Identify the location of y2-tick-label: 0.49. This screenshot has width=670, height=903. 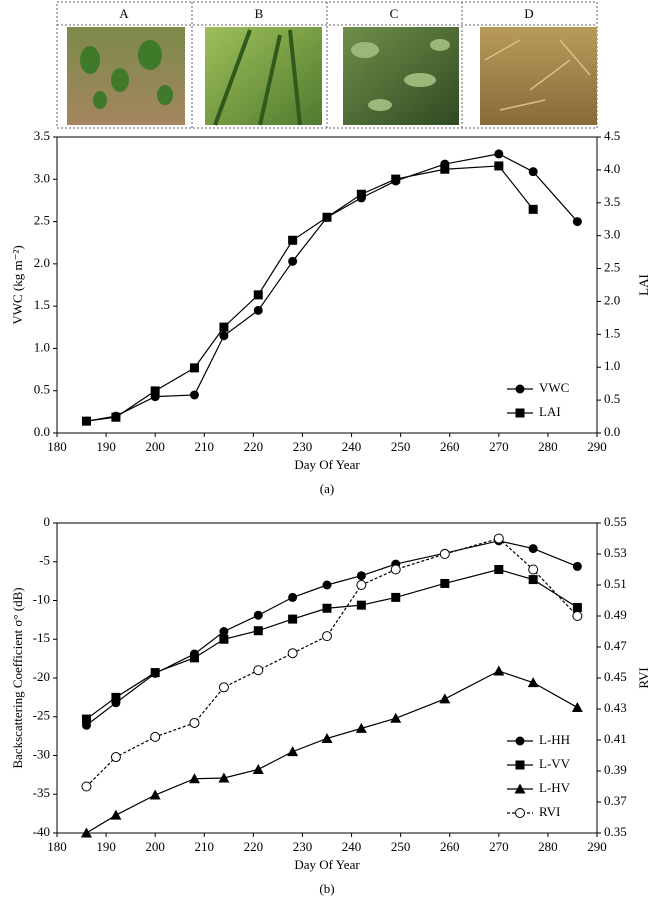
(615, 614).